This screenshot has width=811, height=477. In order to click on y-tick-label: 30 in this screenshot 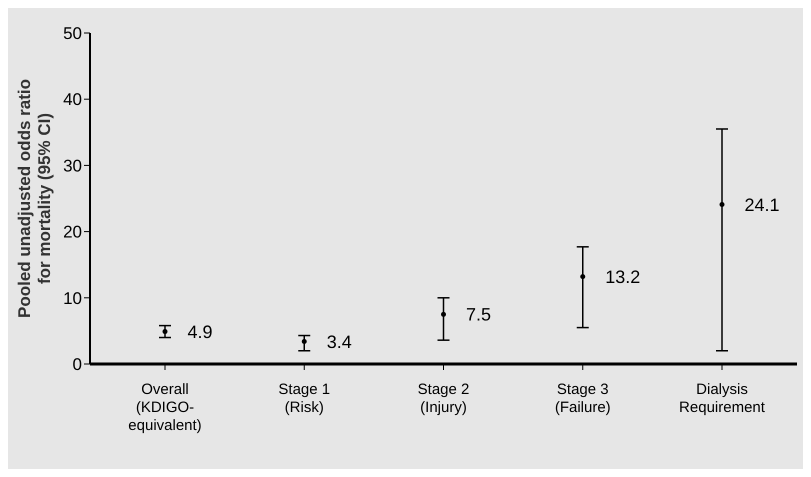, I will do `click(72, 166)`.